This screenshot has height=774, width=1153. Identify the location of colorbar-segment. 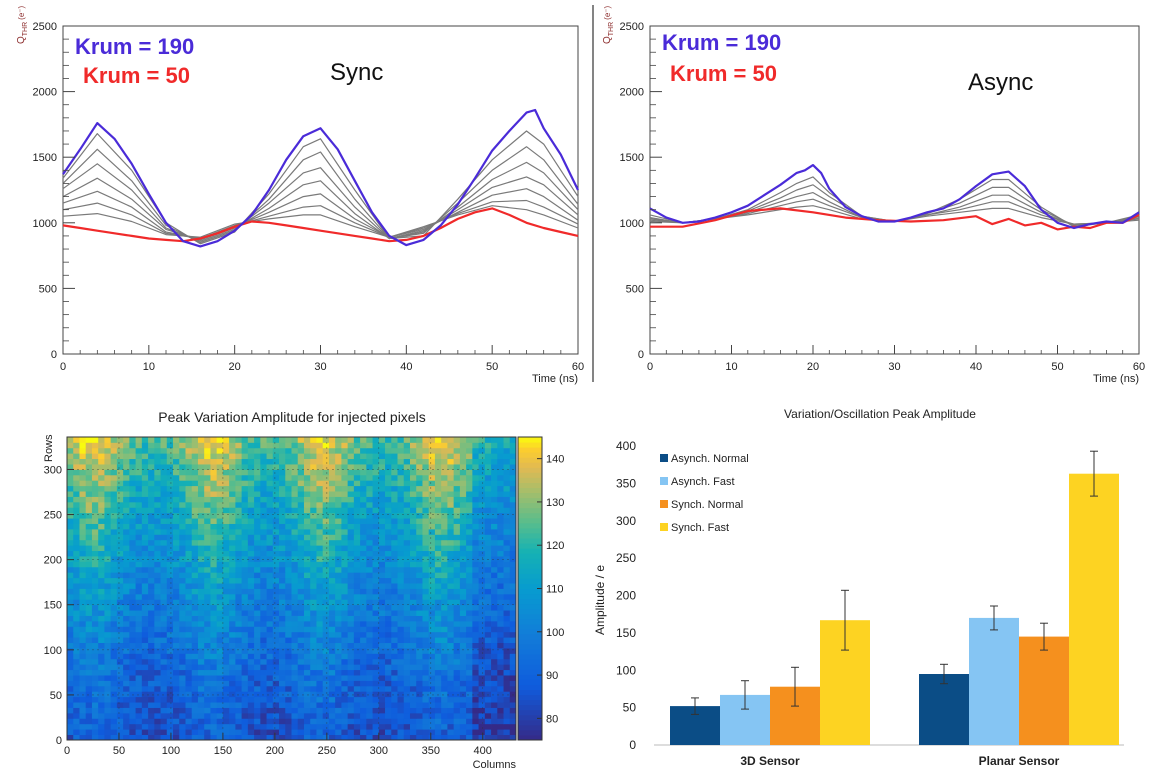
(530, 657).